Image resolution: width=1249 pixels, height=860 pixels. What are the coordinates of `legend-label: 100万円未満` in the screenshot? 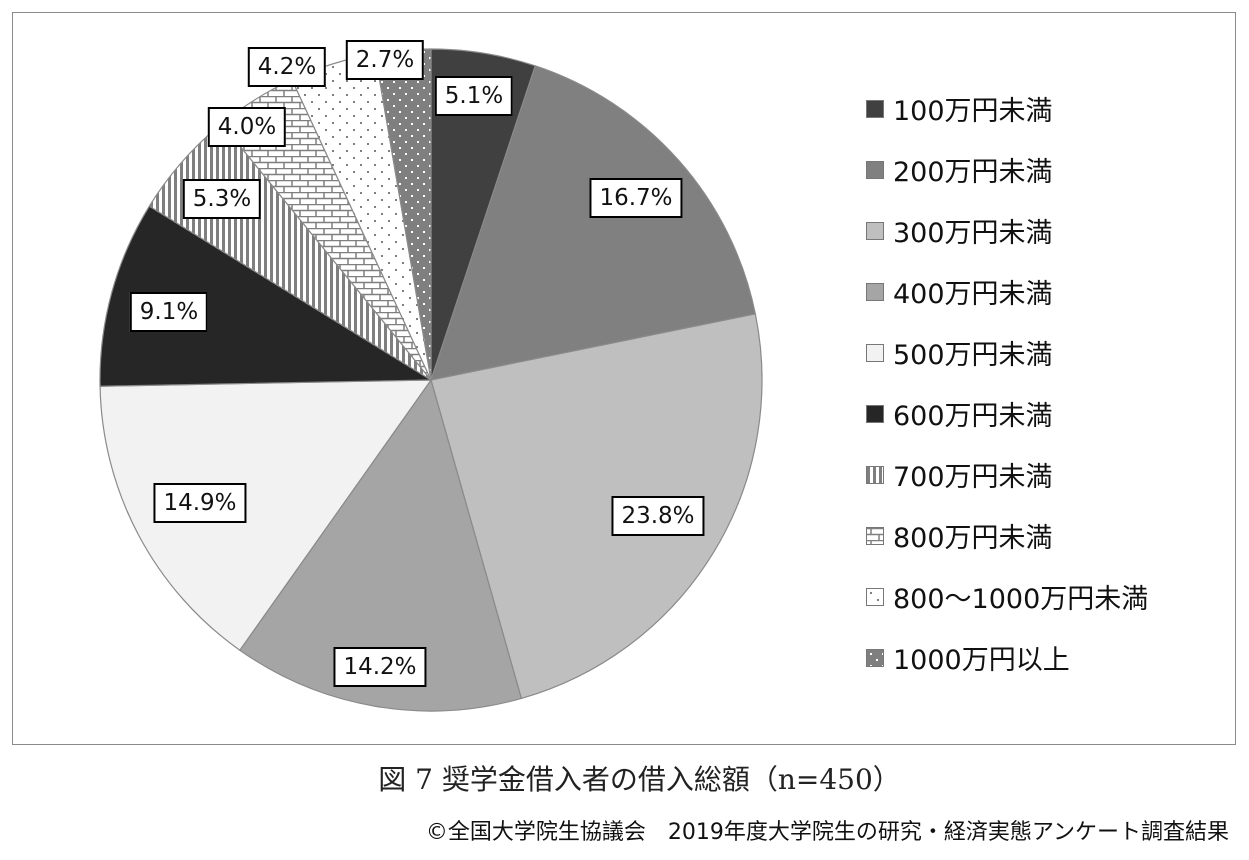 It's located at (973, 111).